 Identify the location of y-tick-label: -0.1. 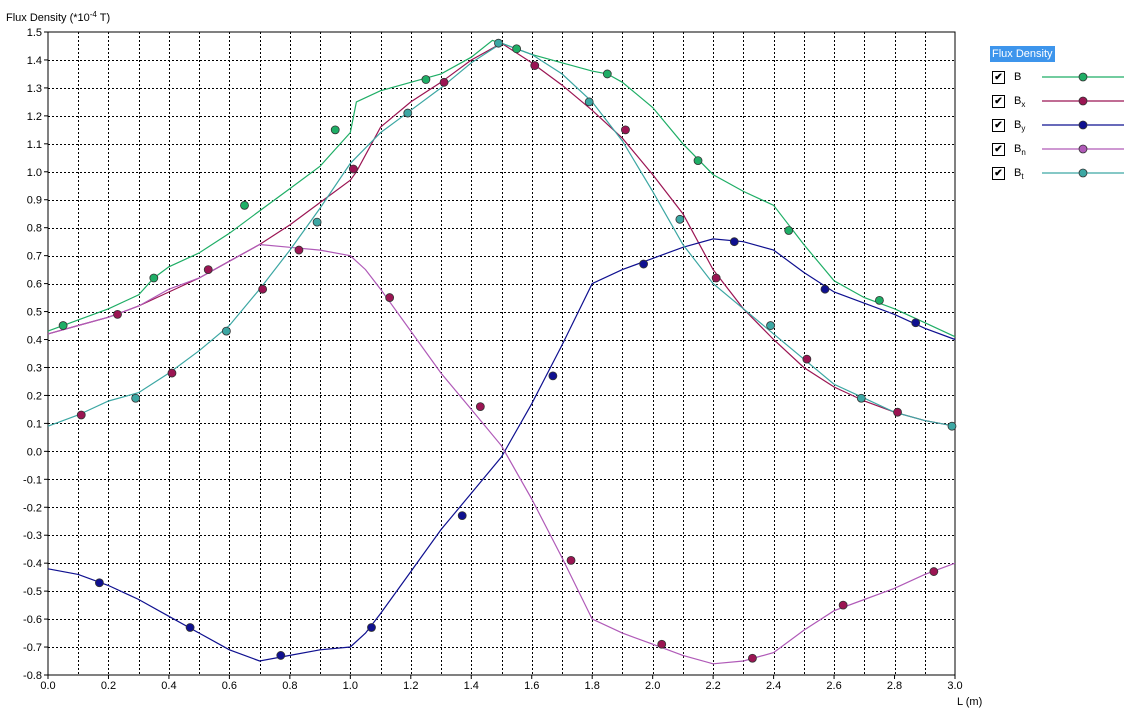
(32, 480).